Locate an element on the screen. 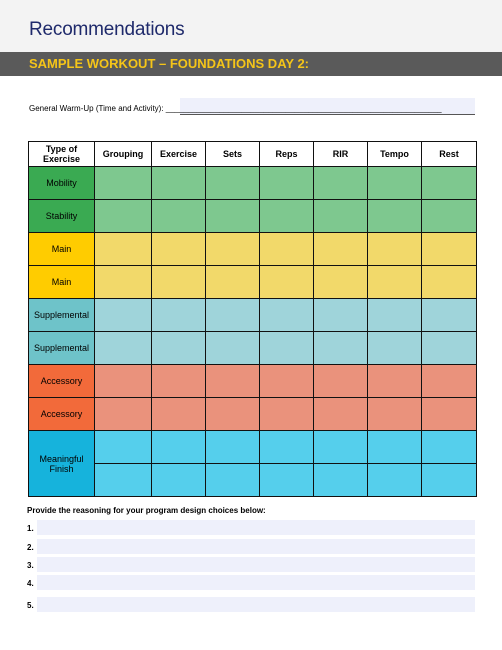  header-grouping: Grouping is located at coordinates (123, 154).